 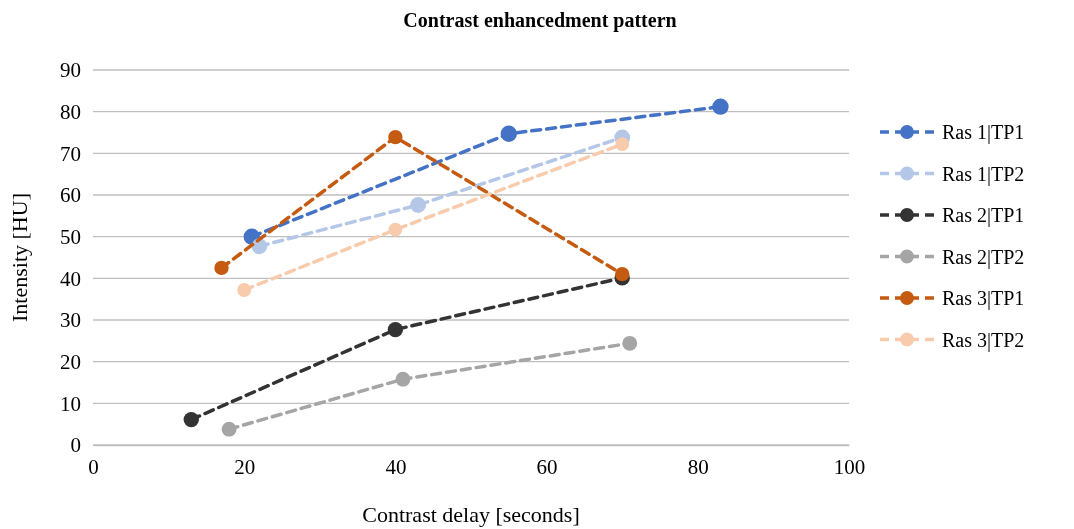 What do you see at coordinates (70, 361) in the screenshot?
I see `y-tick-label: 20` at bounding box center [70, 361].